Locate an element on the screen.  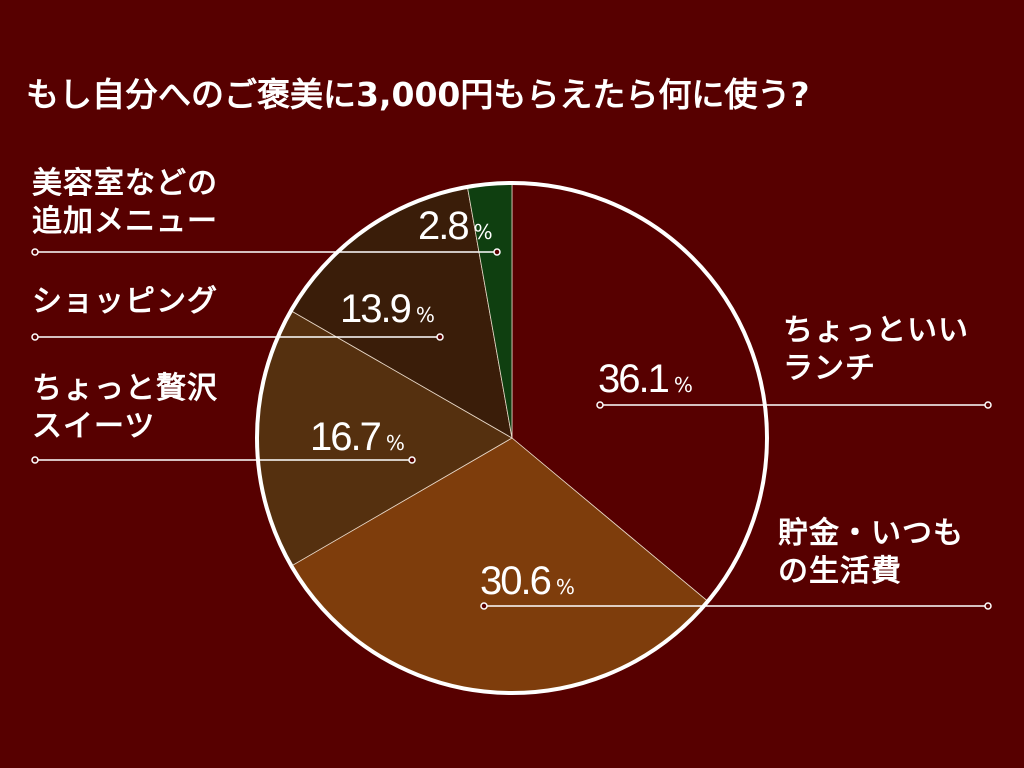
value-label: 36.1 is located at coordinates (633, 379).